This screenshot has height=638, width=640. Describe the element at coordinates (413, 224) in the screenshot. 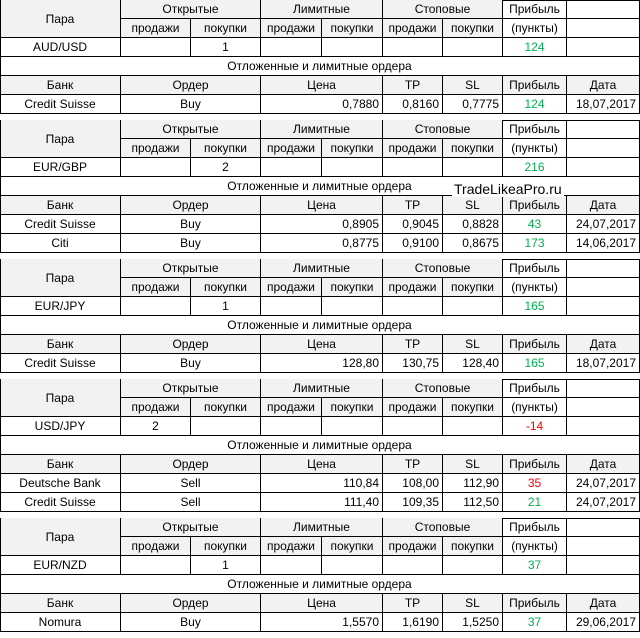

I see `order-tp: 0,9045` at that location.